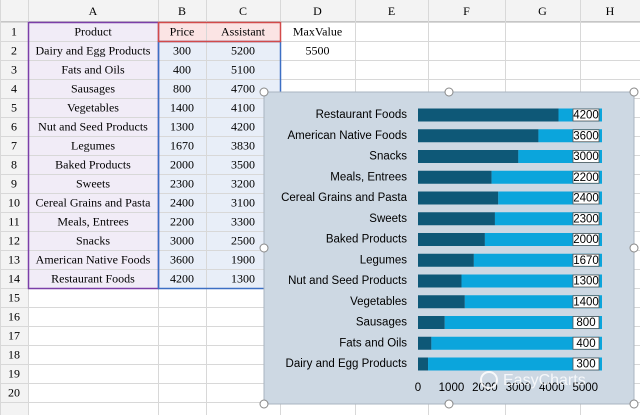 This screenshot has width=640, height=415. What do you see at coordinates (182, 107) in the screenshot?
I see `cell: 1400` at bounding box center [182, 107].